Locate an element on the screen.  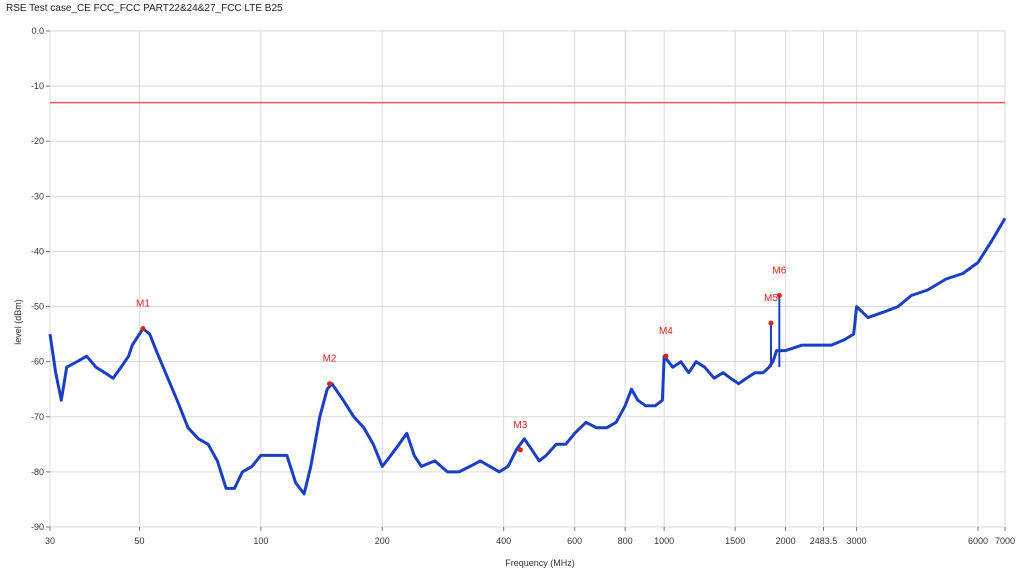
y-tick-label: -60 is located at coordinates (37, 362).